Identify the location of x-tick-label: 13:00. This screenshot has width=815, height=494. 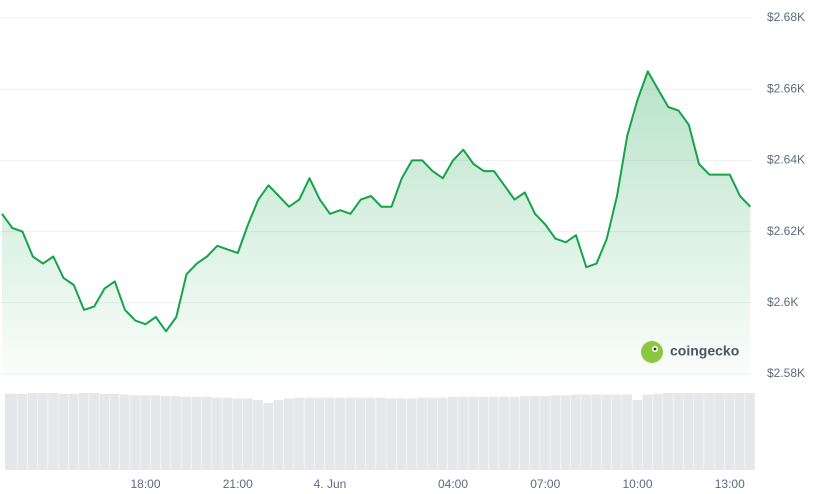
(730, 484).